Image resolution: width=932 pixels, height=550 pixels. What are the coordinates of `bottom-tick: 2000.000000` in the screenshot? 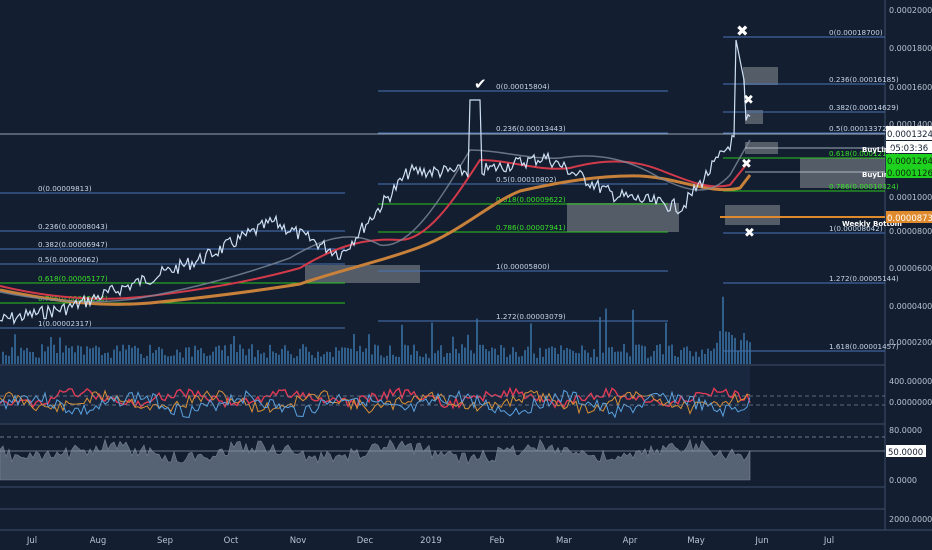 It's located at (910, 519).